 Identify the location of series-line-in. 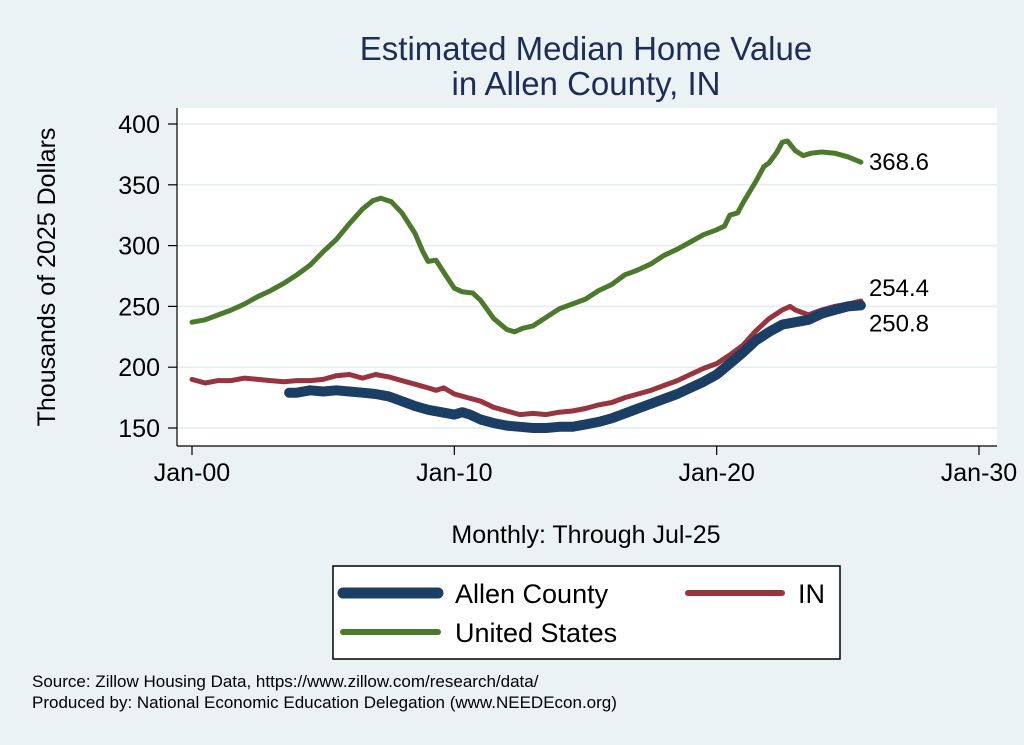
(526, 358).